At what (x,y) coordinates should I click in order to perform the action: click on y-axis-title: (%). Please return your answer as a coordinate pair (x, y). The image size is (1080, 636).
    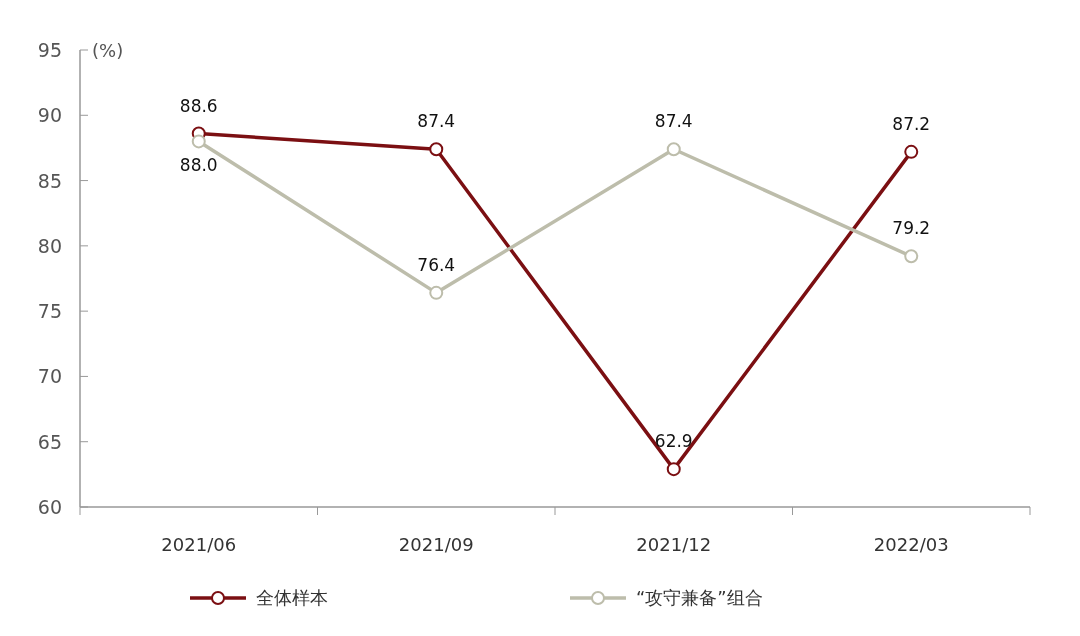
    Looking at the image, I should click on (108, 50).